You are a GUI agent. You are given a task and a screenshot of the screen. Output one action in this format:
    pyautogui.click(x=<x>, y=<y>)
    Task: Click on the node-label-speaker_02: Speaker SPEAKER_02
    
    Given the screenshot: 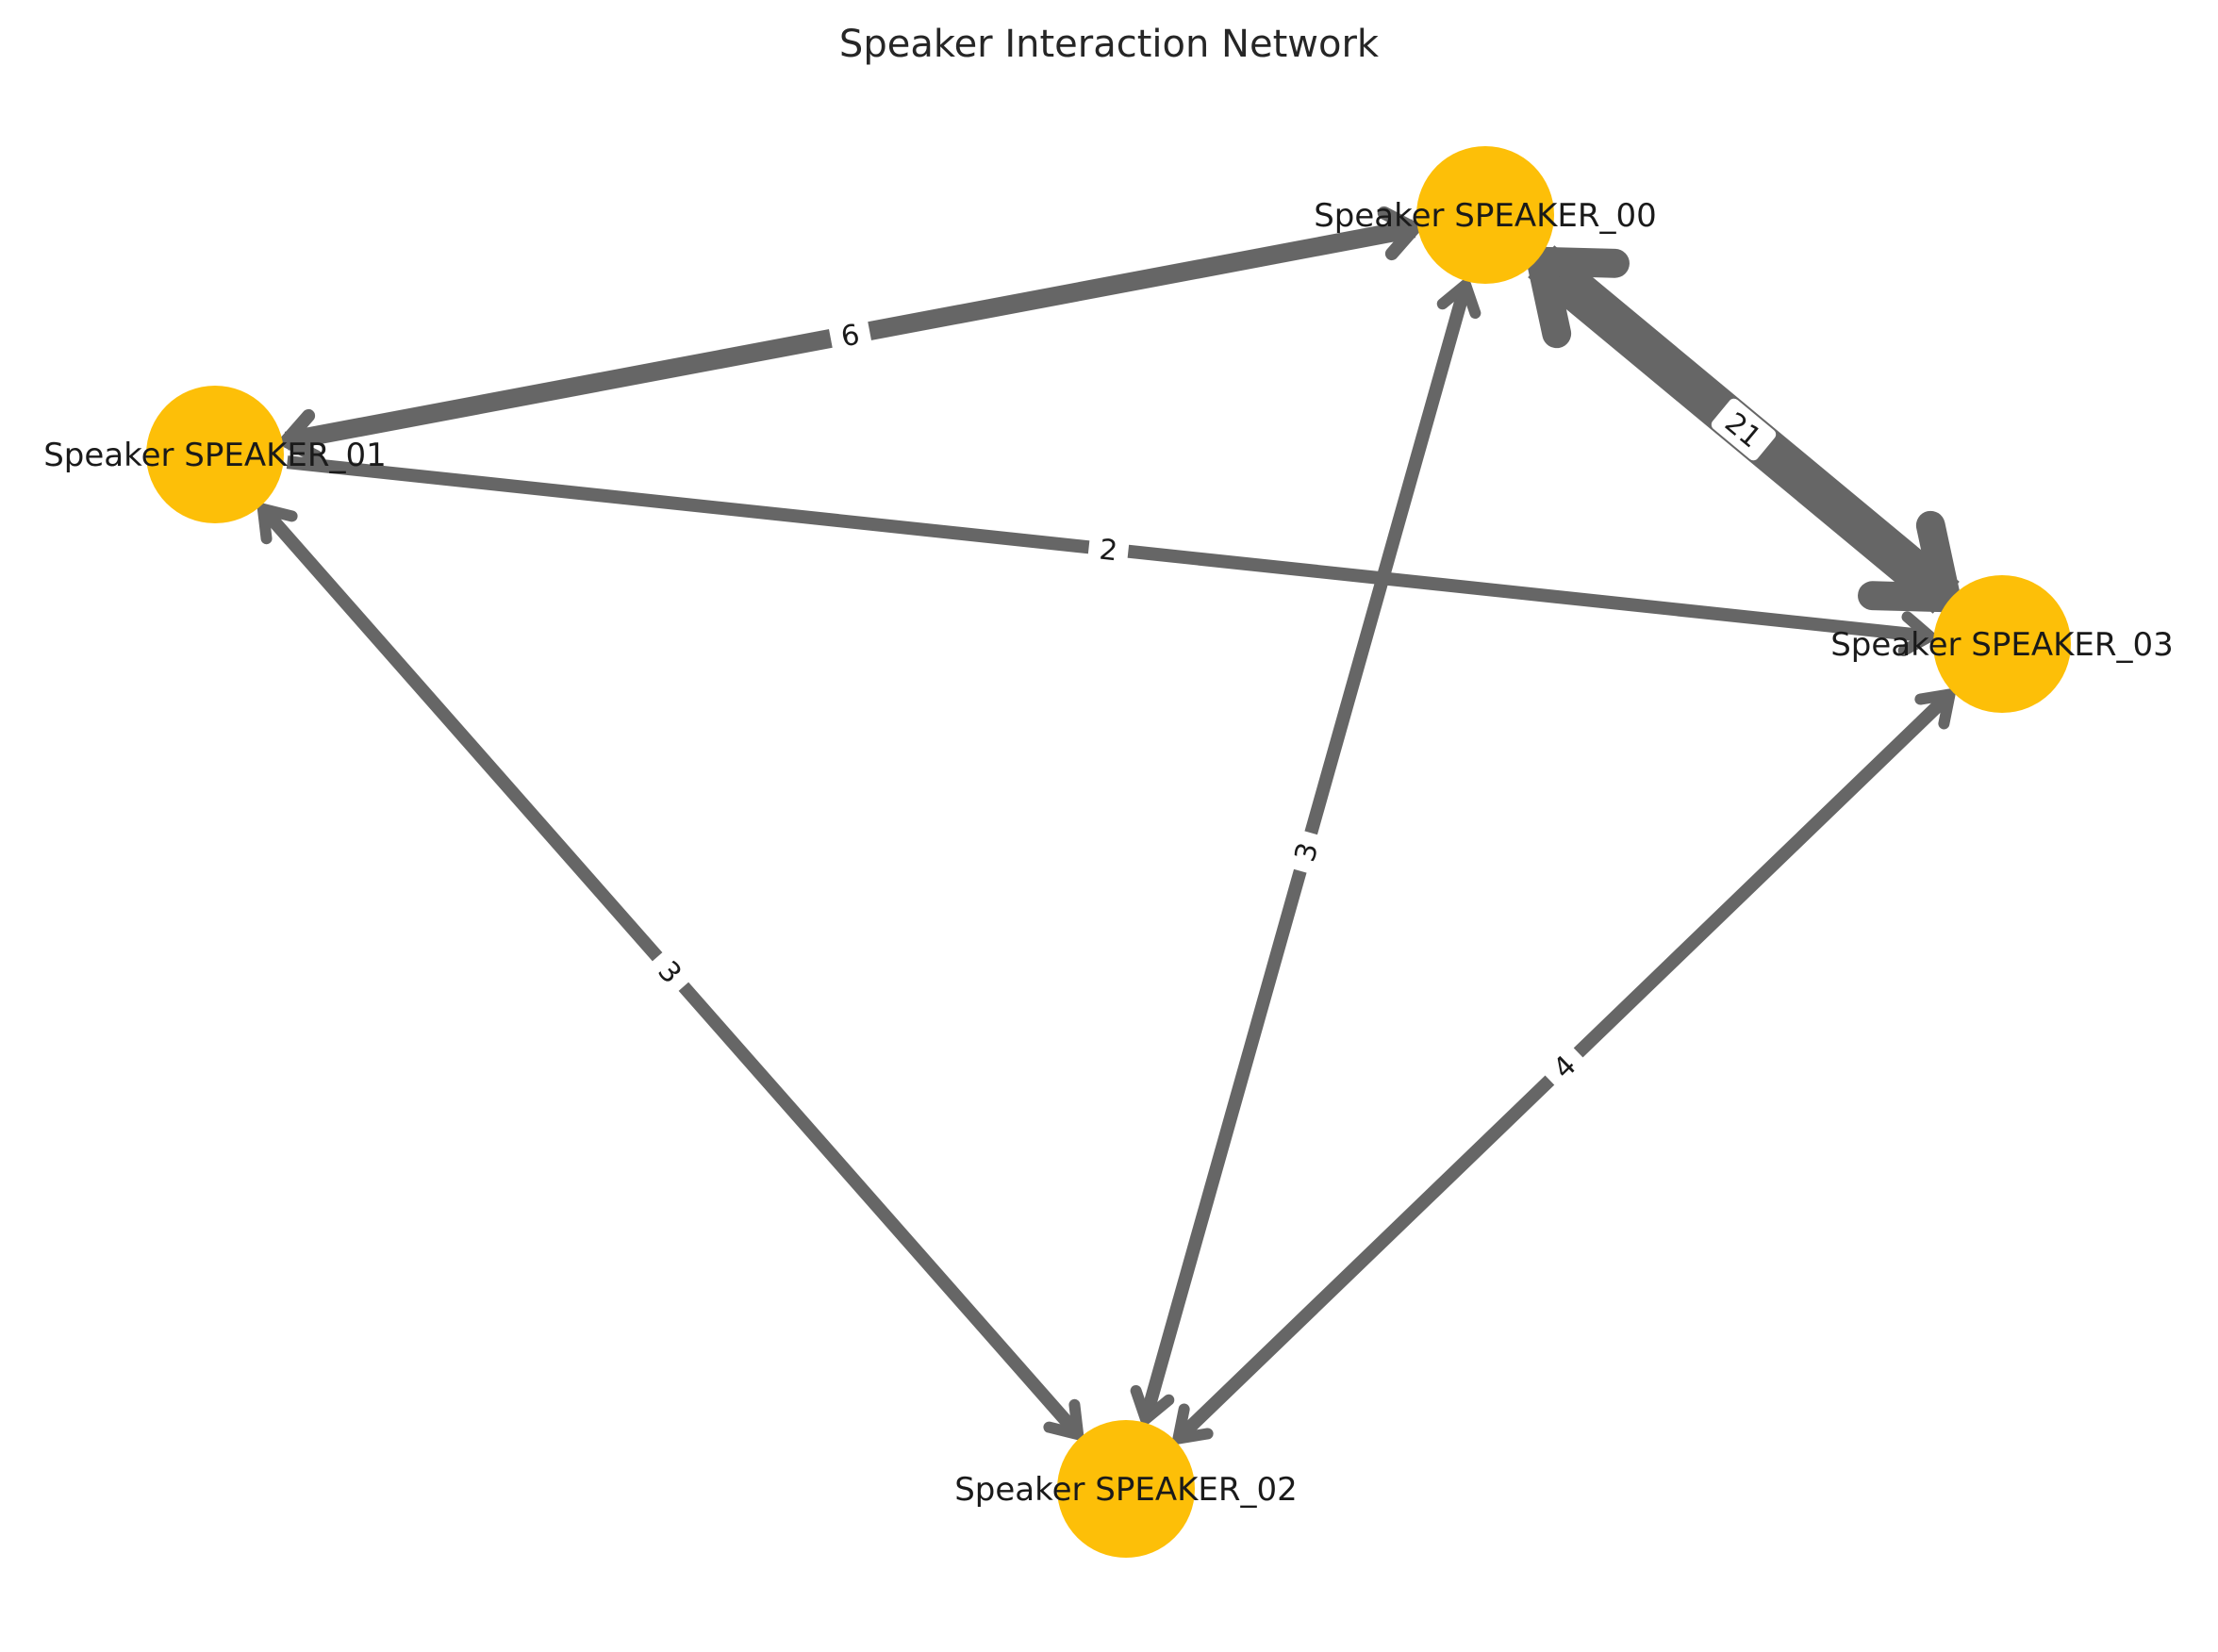 What is the action you would take?
    pyautogui.click(x=1126, y=1490)
    